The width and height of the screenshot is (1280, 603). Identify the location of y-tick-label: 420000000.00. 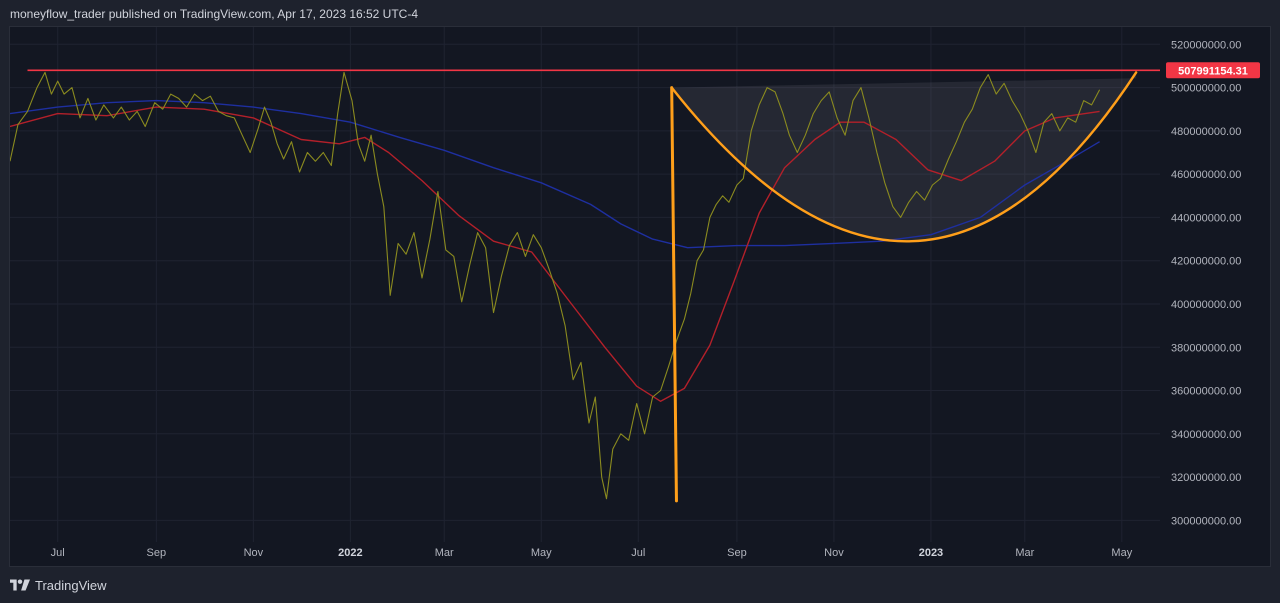
(1206, 262).